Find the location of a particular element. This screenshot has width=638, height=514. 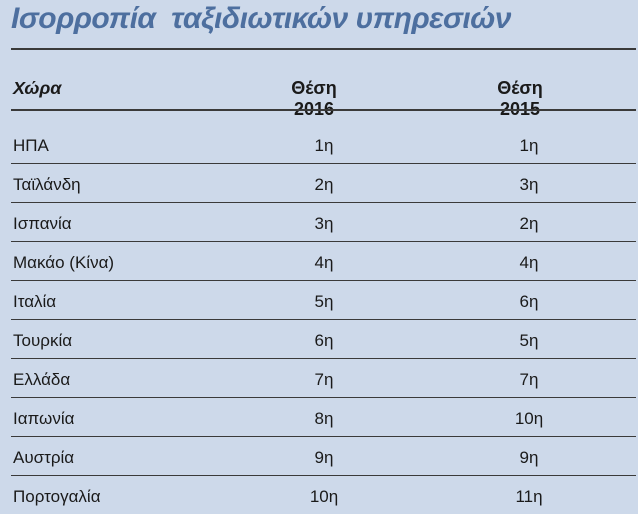

header-rank-2015: Θέση 2015 is located at coordinates (520, 98).